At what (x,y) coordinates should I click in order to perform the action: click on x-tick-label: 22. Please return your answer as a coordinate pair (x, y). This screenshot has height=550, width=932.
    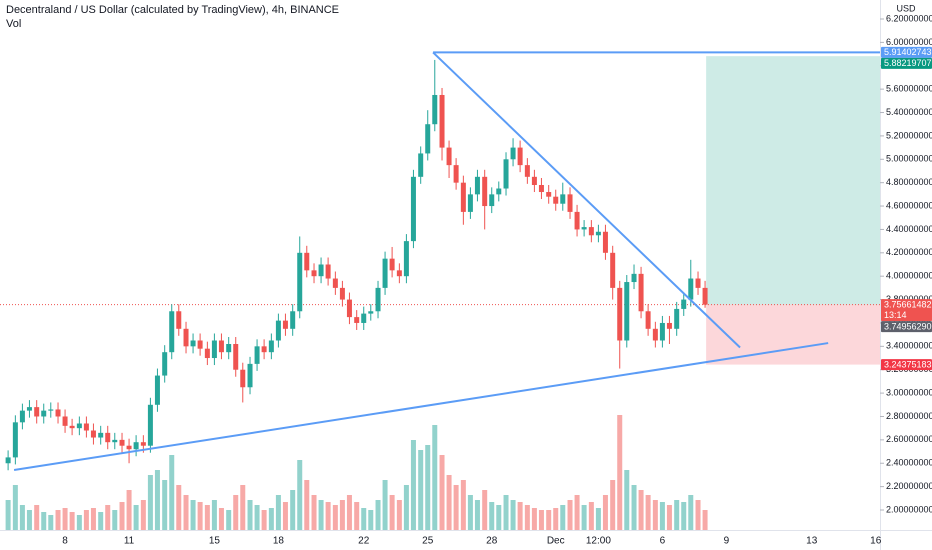
    Looking at the image, I should click on (364, 541).